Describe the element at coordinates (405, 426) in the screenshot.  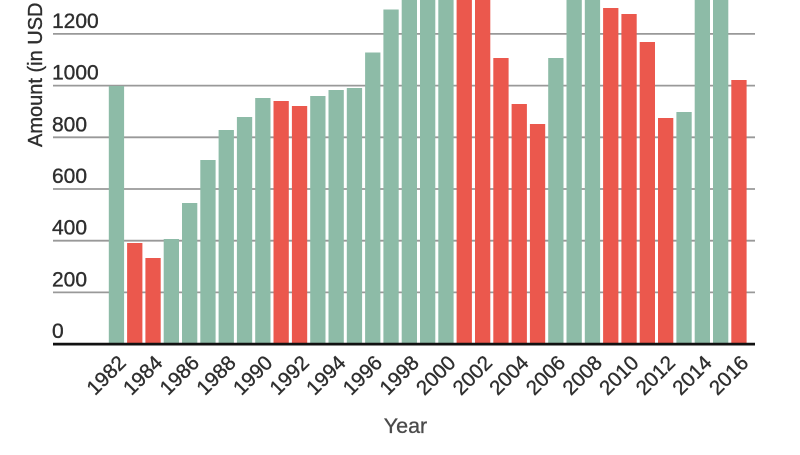
I see `svg-text: Year` at that location.